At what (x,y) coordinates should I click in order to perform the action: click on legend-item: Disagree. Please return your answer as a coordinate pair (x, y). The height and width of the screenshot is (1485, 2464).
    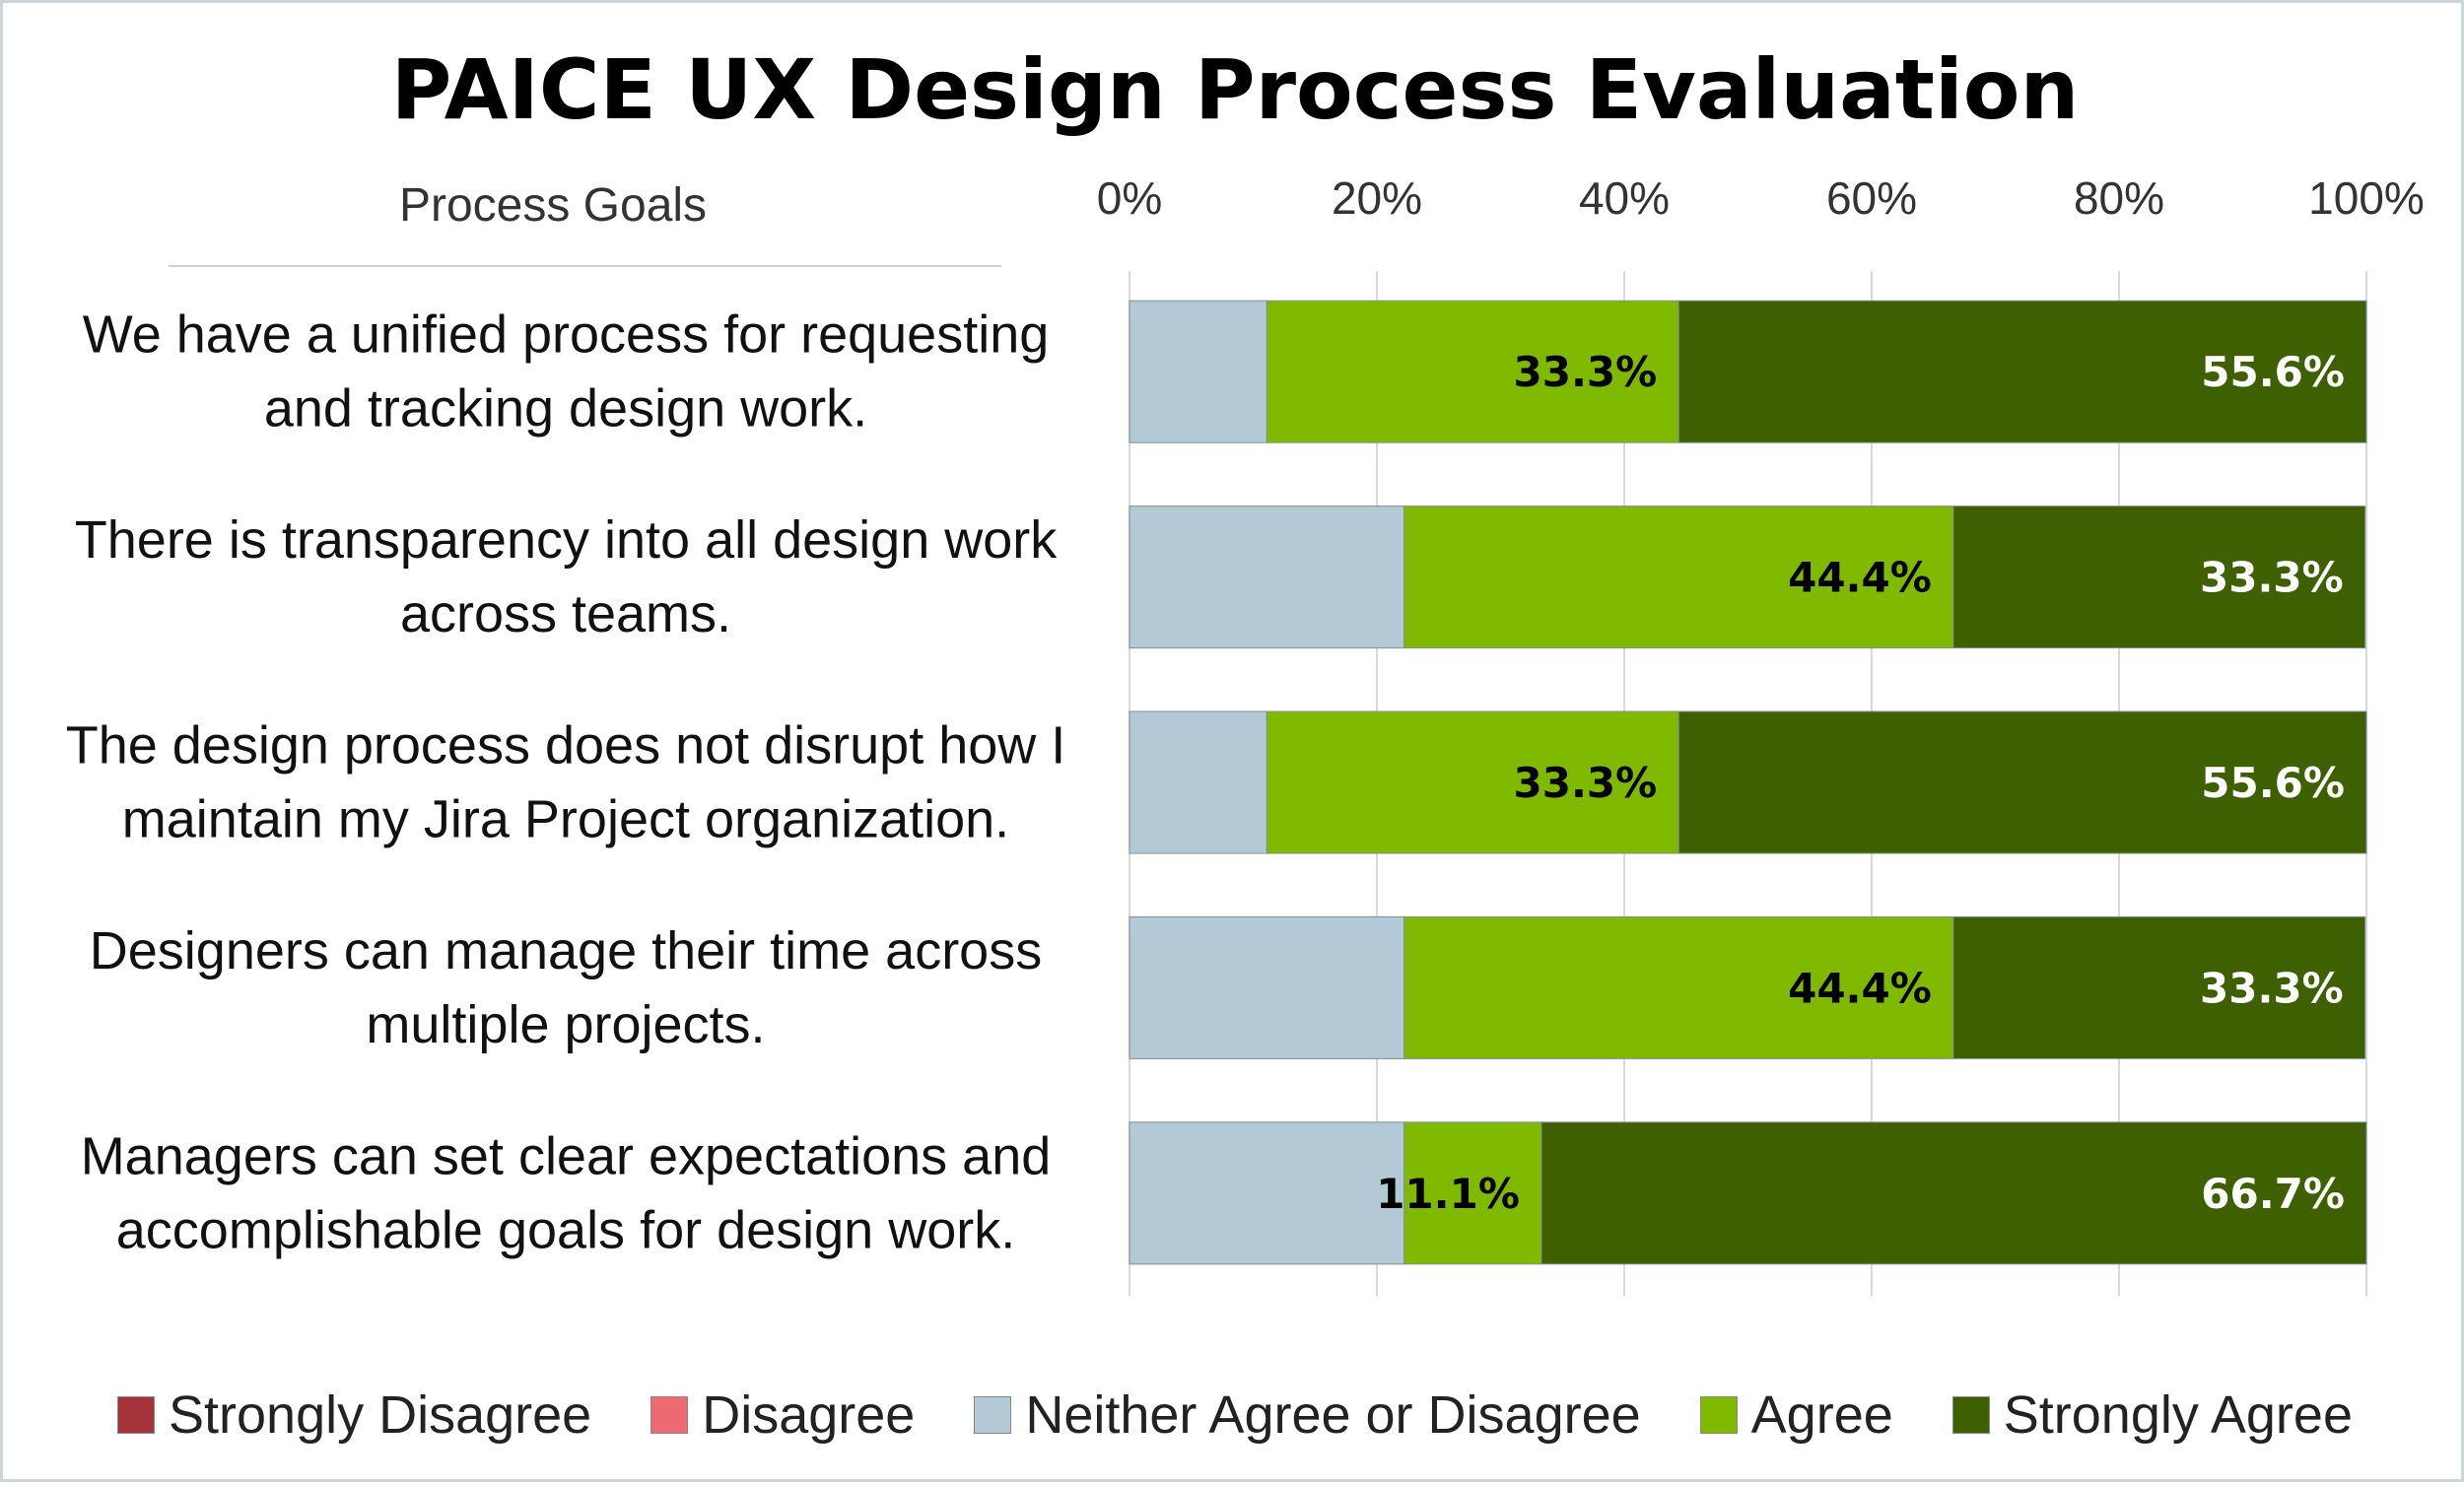
    Looking at the image, I should click on (782, 1415).